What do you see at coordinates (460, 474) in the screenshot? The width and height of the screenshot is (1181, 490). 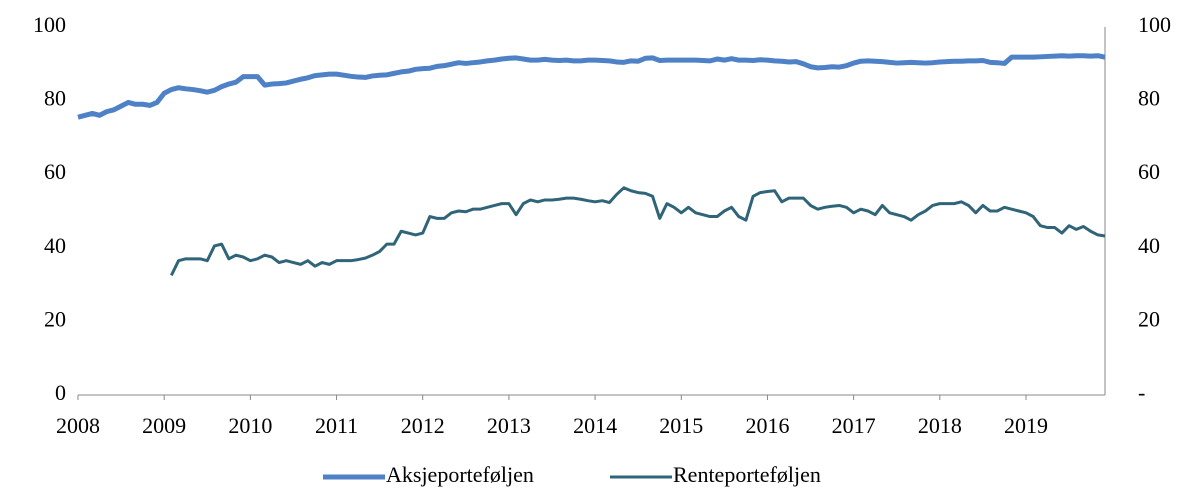 I see `legend-label: Aksjeporteføljen` at bounding box center [460, 474].